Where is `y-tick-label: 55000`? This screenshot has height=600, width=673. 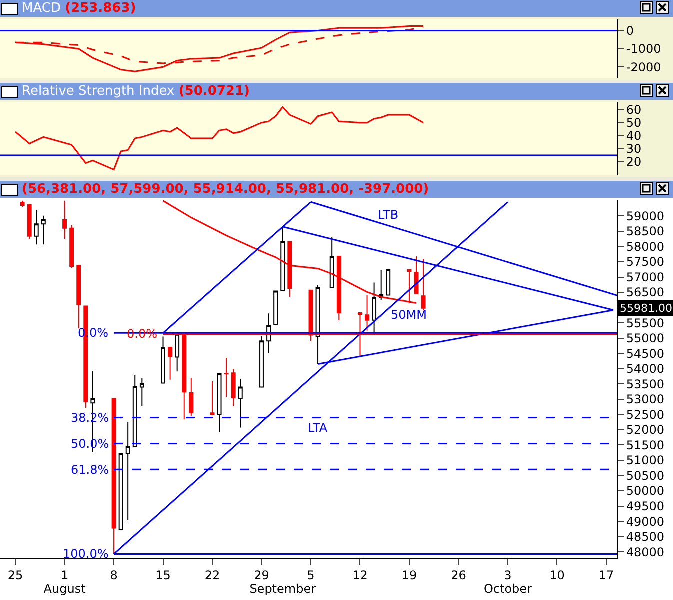
y-tick-label: 55000 is located at coordinates (645, 339).